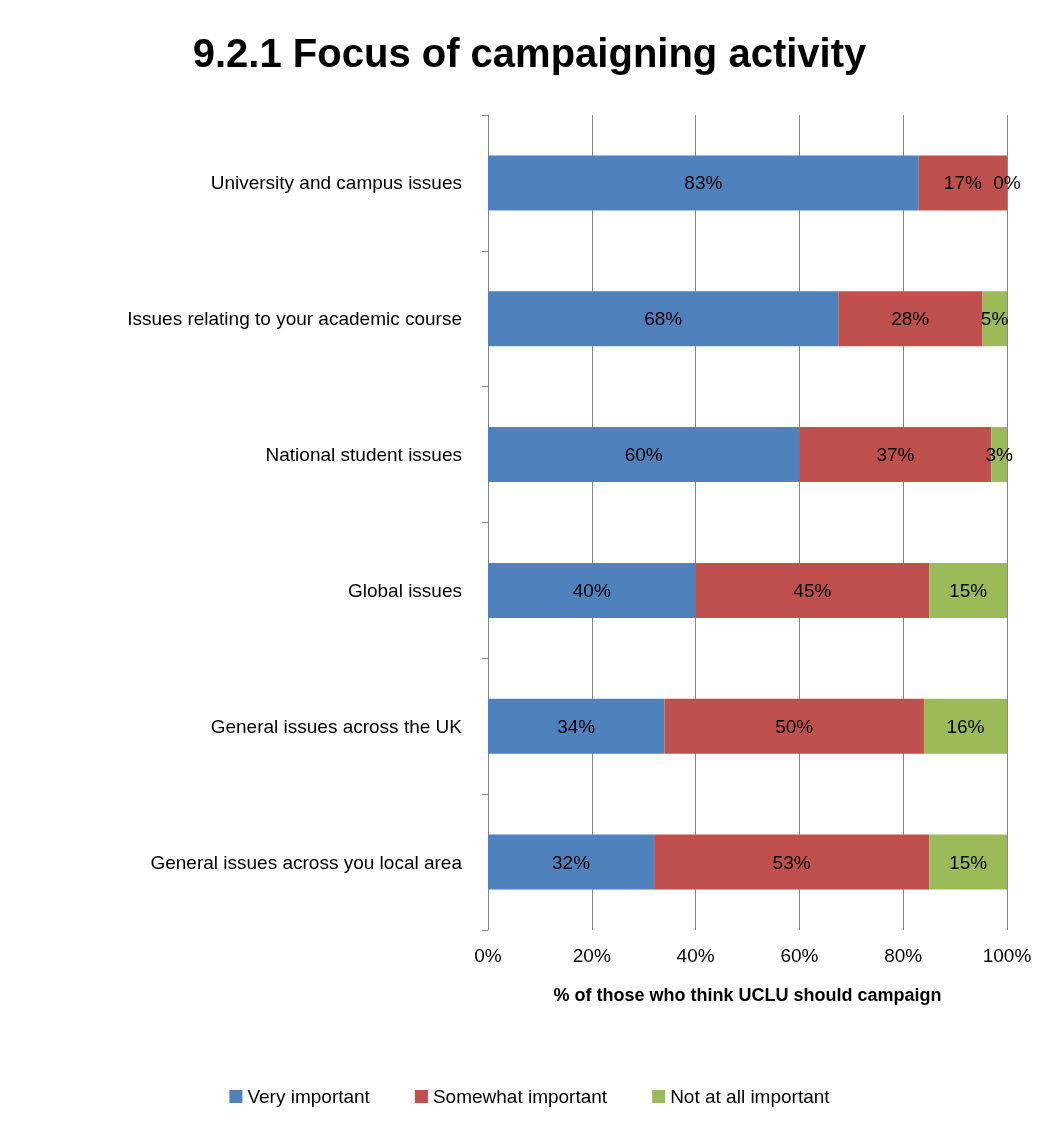 This screenshot has height=1133, width=1059. I want to click on x-tick-label: 0%, so click(488, 955).